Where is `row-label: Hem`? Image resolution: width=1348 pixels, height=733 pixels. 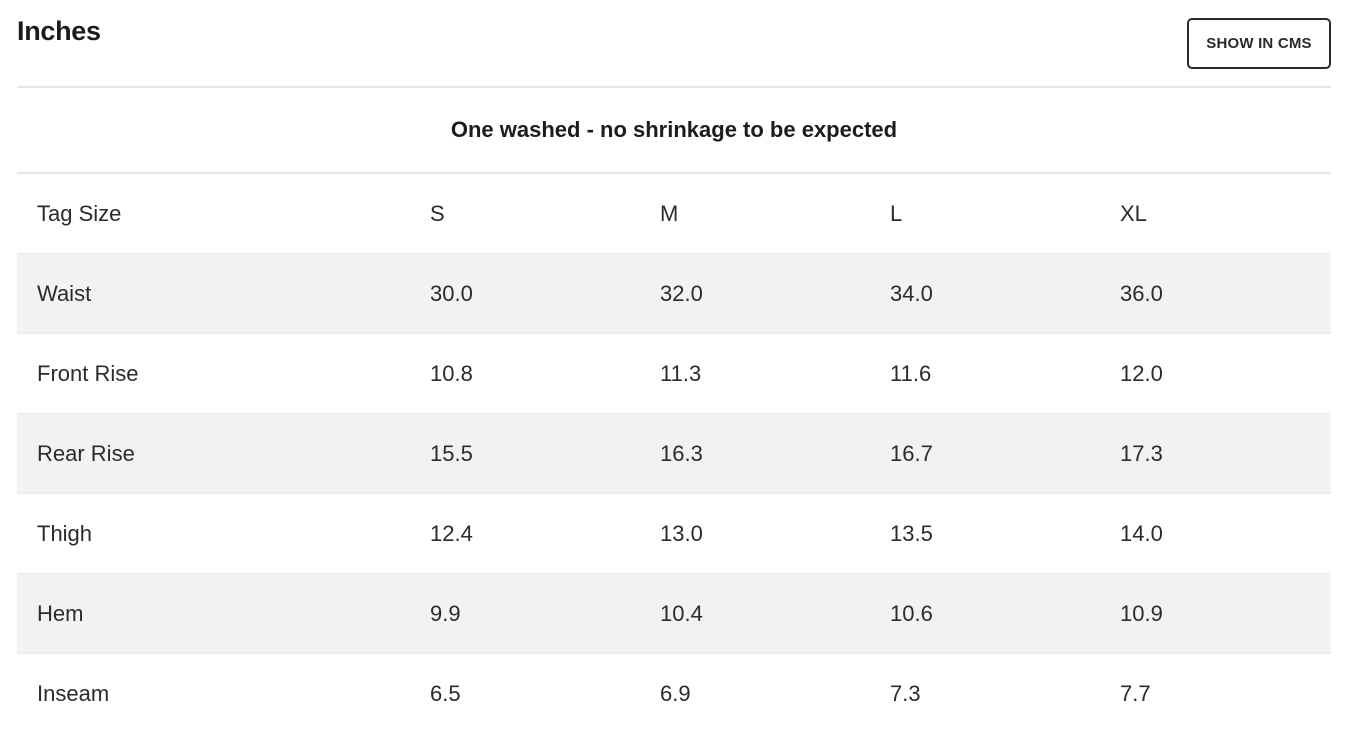
row-label: Hem is located at coordinates (223, 614).